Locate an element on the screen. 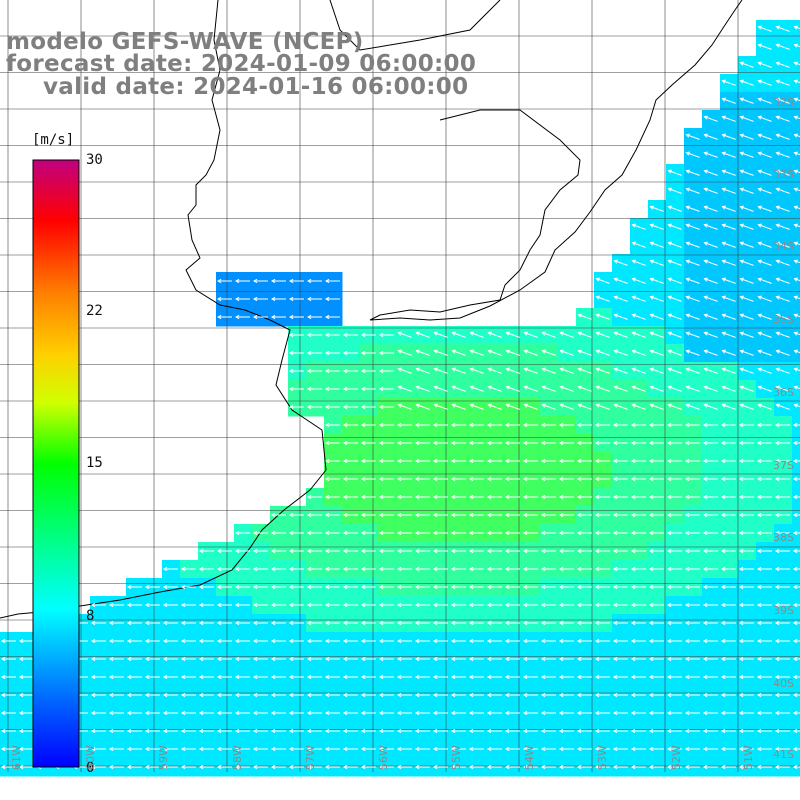 The height and width of the screenshot is (800, 800). lon-label: 58W is located at coordinates (237, 757).